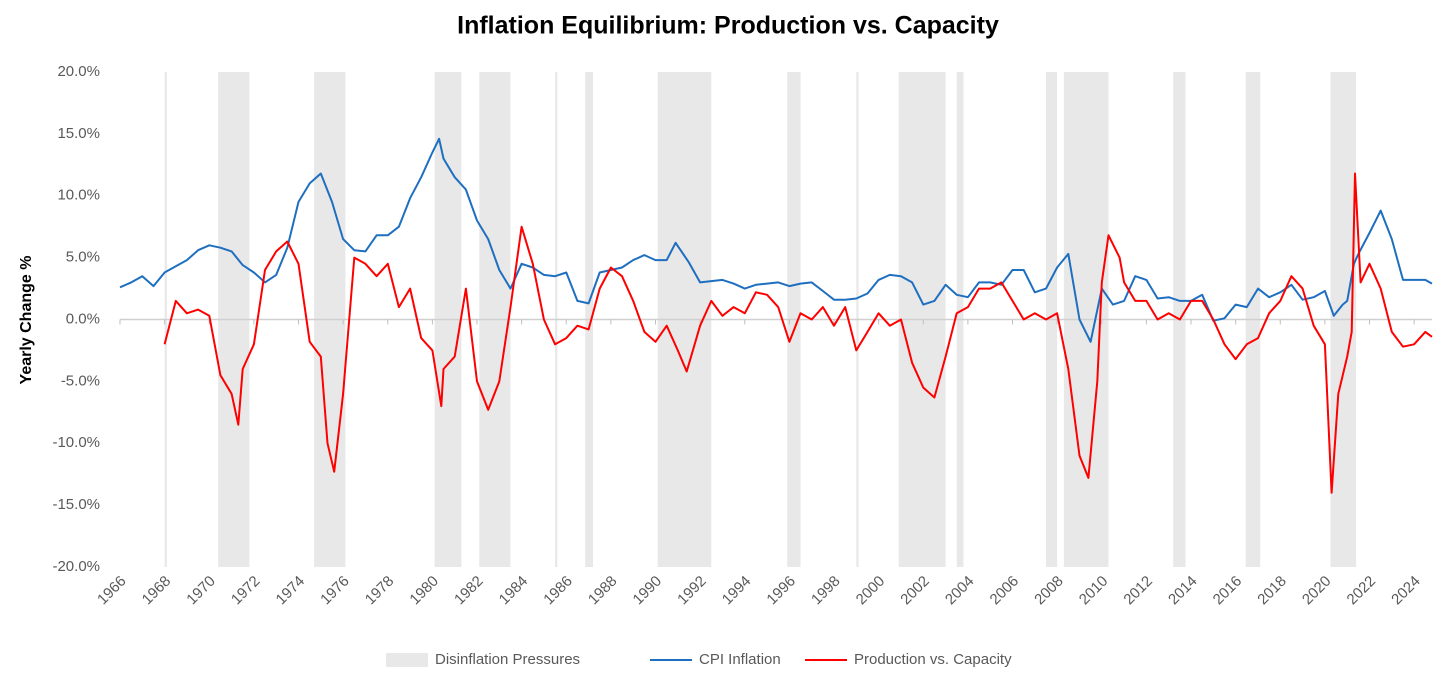 The image size is (1456, 682). Describe the element at coordinates (407, 660) in the screenshot. I see `legend-swatch` at that location.